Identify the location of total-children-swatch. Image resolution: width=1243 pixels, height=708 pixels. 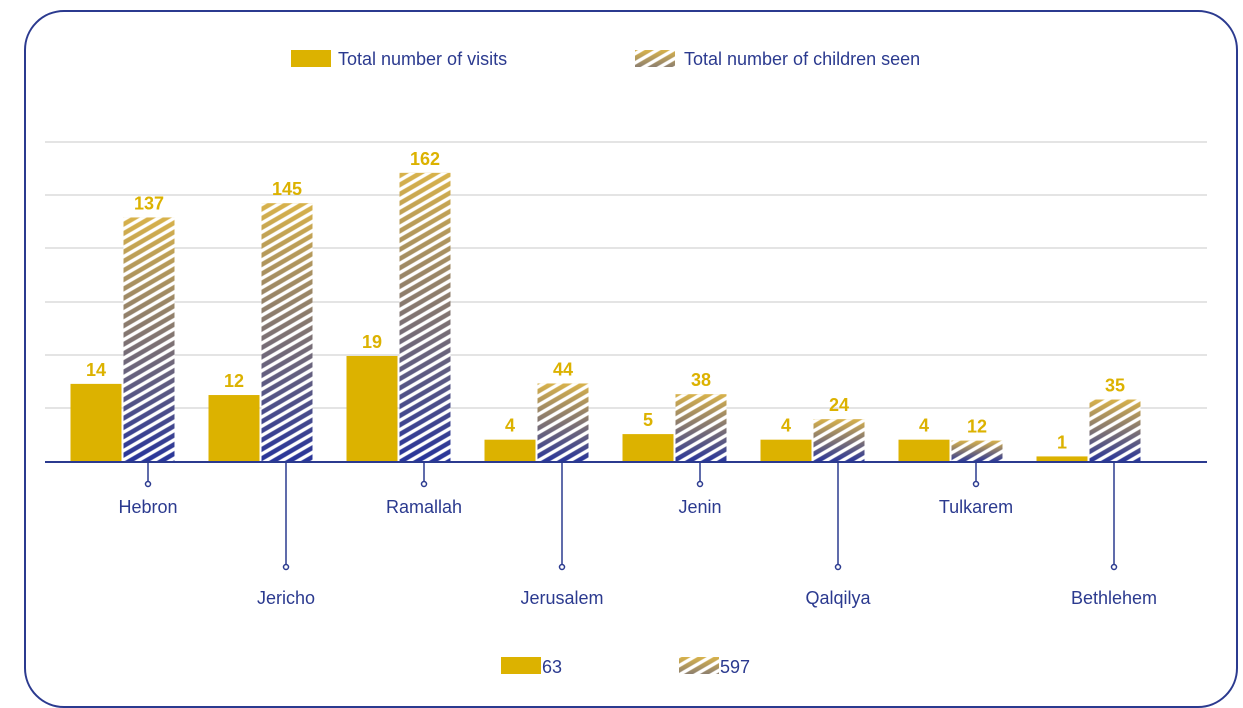
(699, 665).